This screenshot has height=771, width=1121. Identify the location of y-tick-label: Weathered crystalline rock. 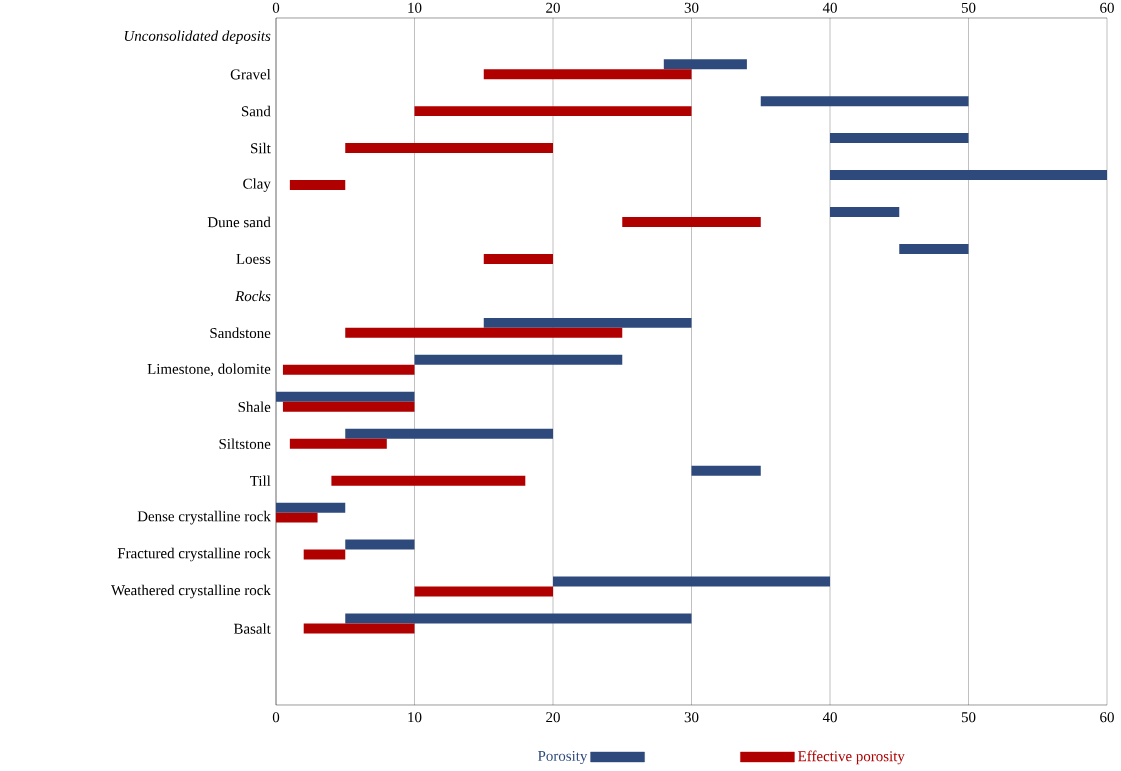
(191, 591).